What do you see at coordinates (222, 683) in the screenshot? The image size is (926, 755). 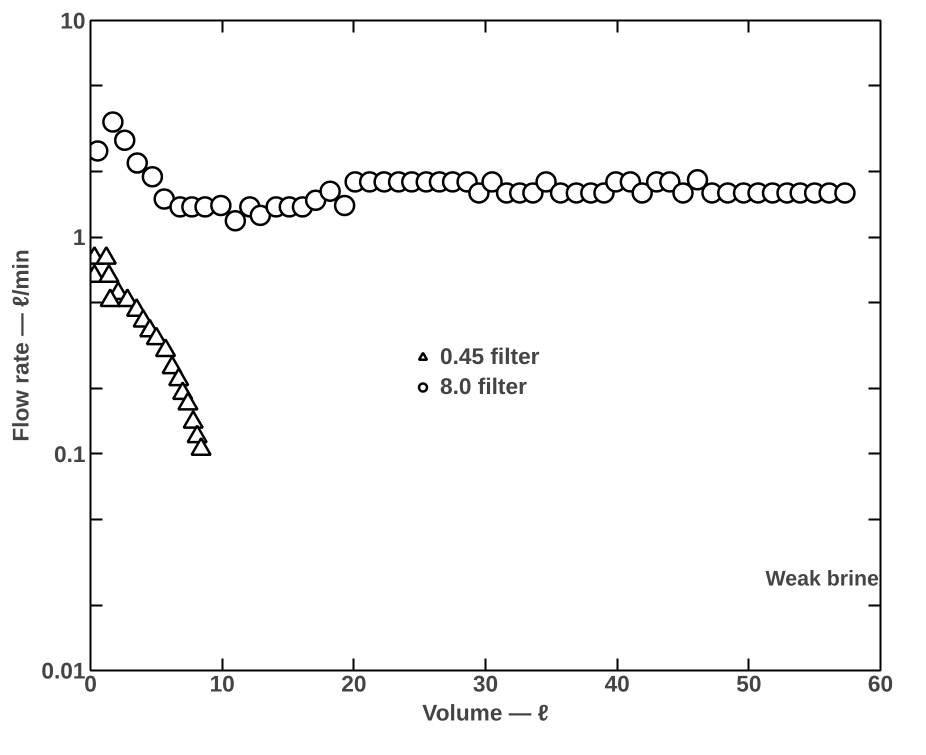 I see `x-tick-label: 10` at bounding box center [222, 683].